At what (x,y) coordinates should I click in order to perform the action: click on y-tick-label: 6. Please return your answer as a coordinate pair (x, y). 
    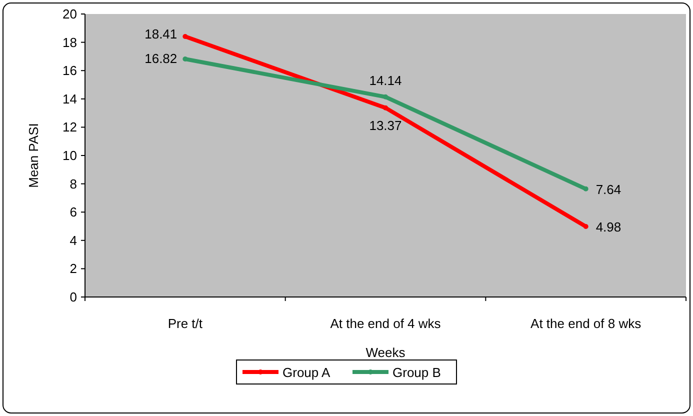
    Looking at the image, I should click on (73, 212).